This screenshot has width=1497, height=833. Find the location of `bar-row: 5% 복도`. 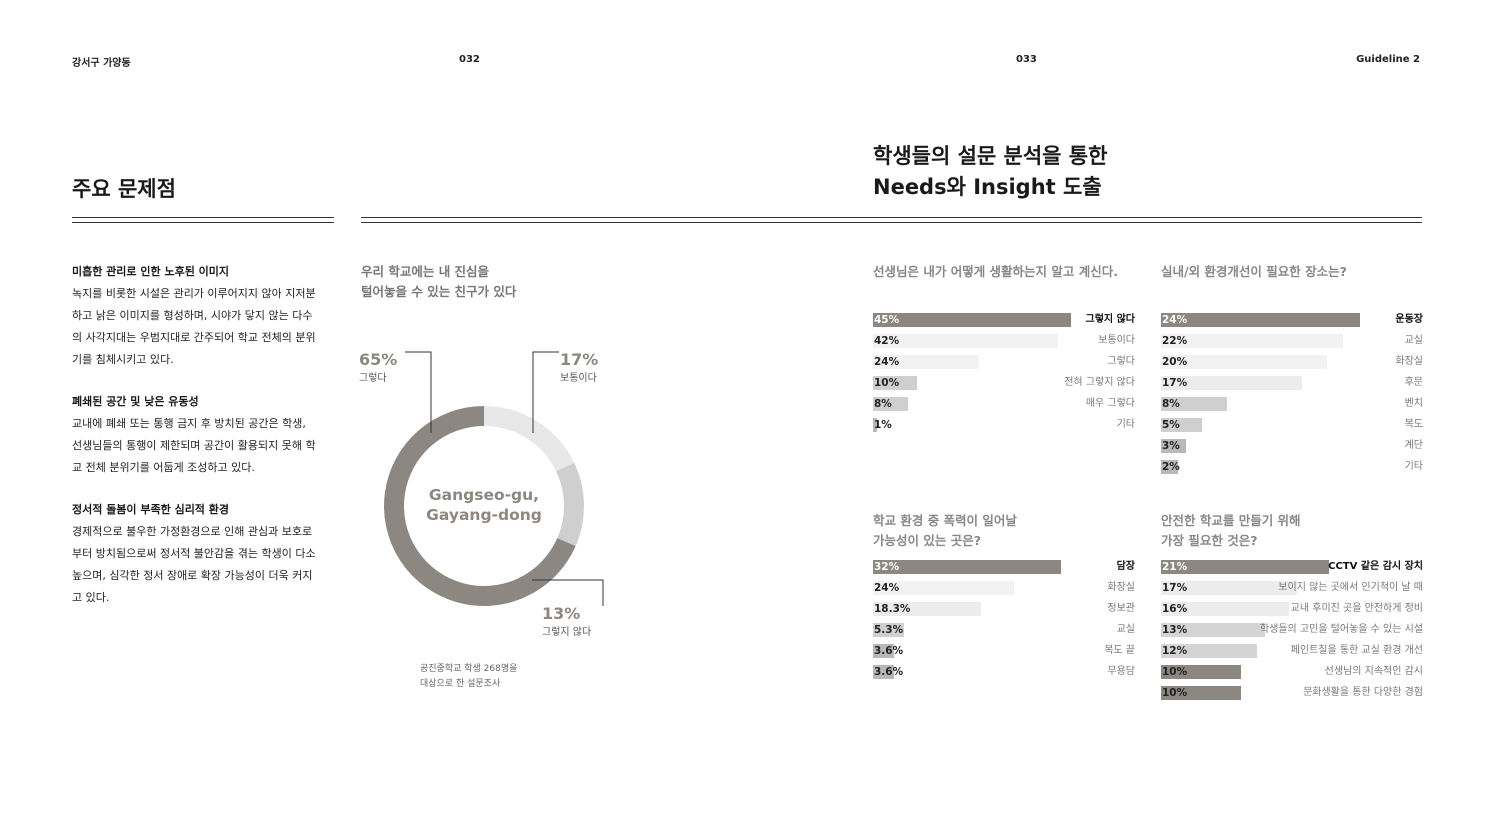

bar-row: 5% 복도 is located at coordinates (1292, 425).